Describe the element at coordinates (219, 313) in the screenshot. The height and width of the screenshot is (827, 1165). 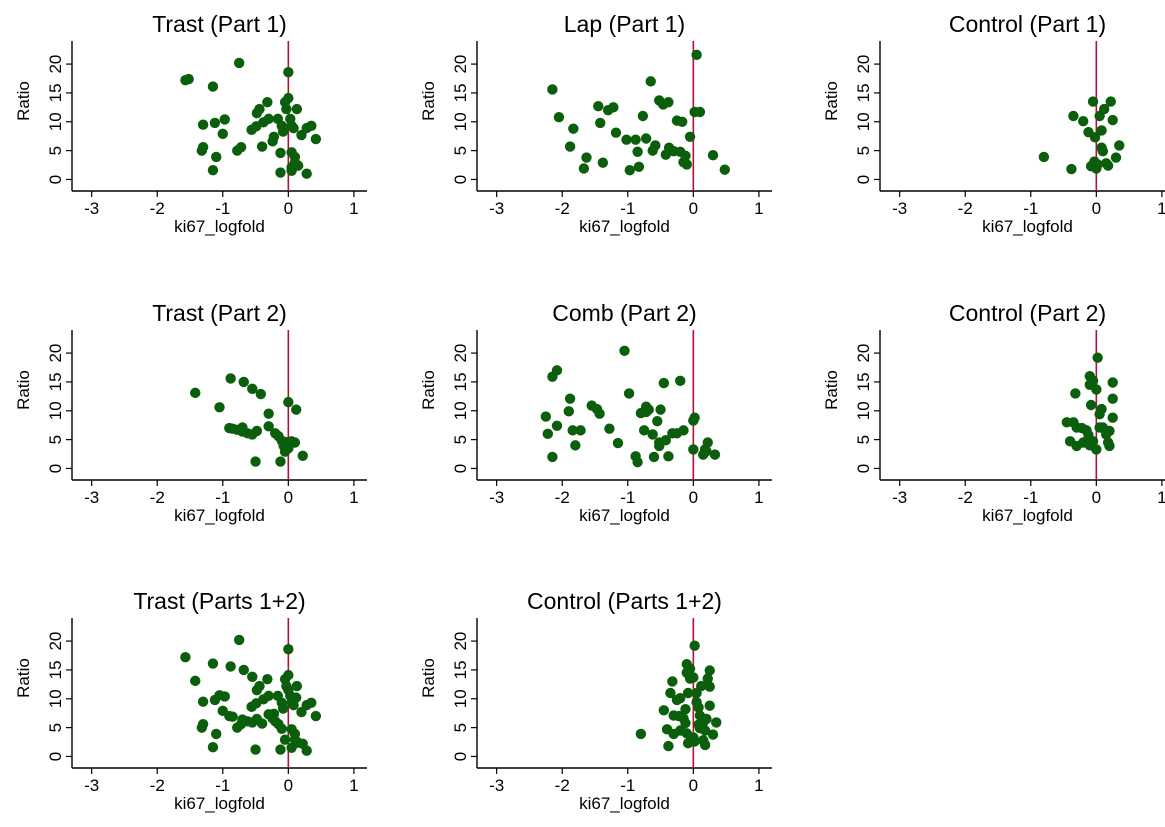
I see `panel-title: Trast (Part 2)` at that location.